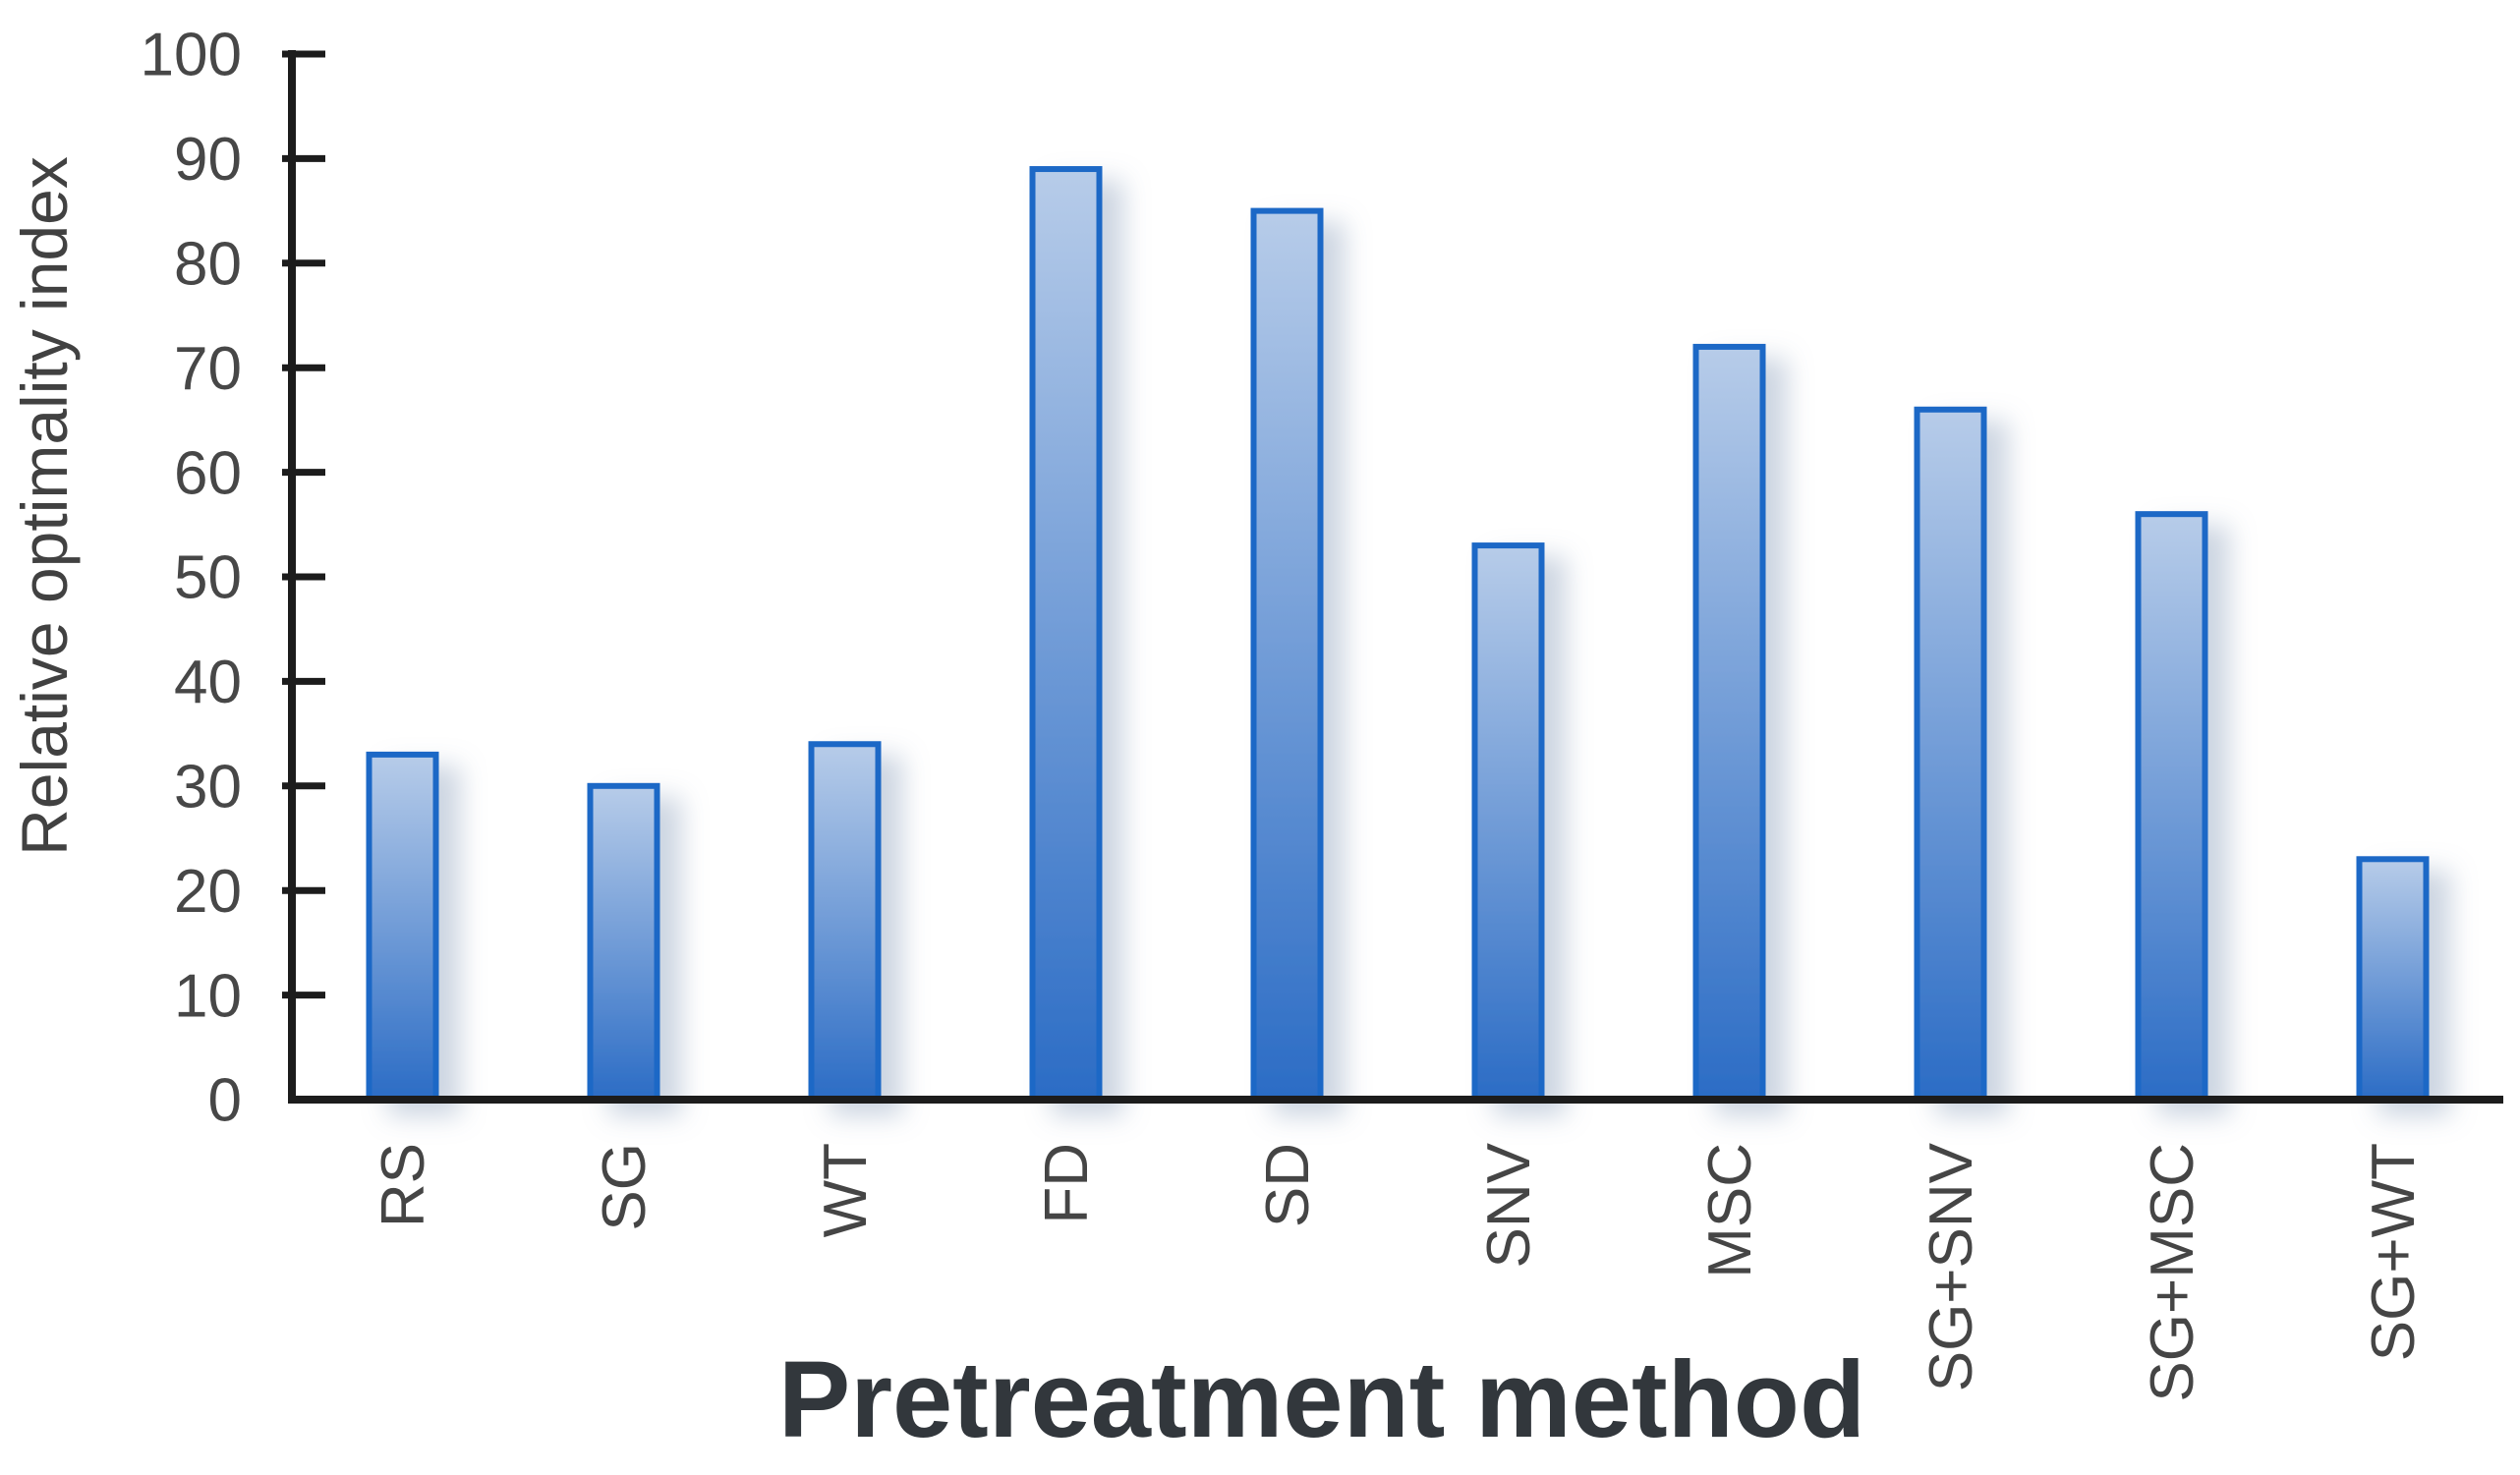  Describe the element at coordinates (1951, 1266) in the screenshot. I see `x-category-label-SG+SNV: SG+SNV` at that location.